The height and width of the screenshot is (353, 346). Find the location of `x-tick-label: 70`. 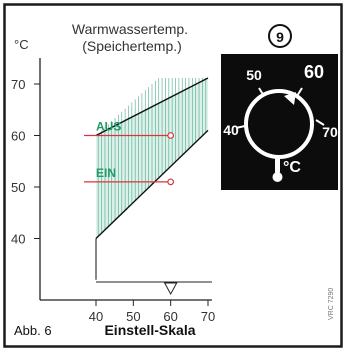

x-tick-label: 70 is located at coordinates (208, 316).